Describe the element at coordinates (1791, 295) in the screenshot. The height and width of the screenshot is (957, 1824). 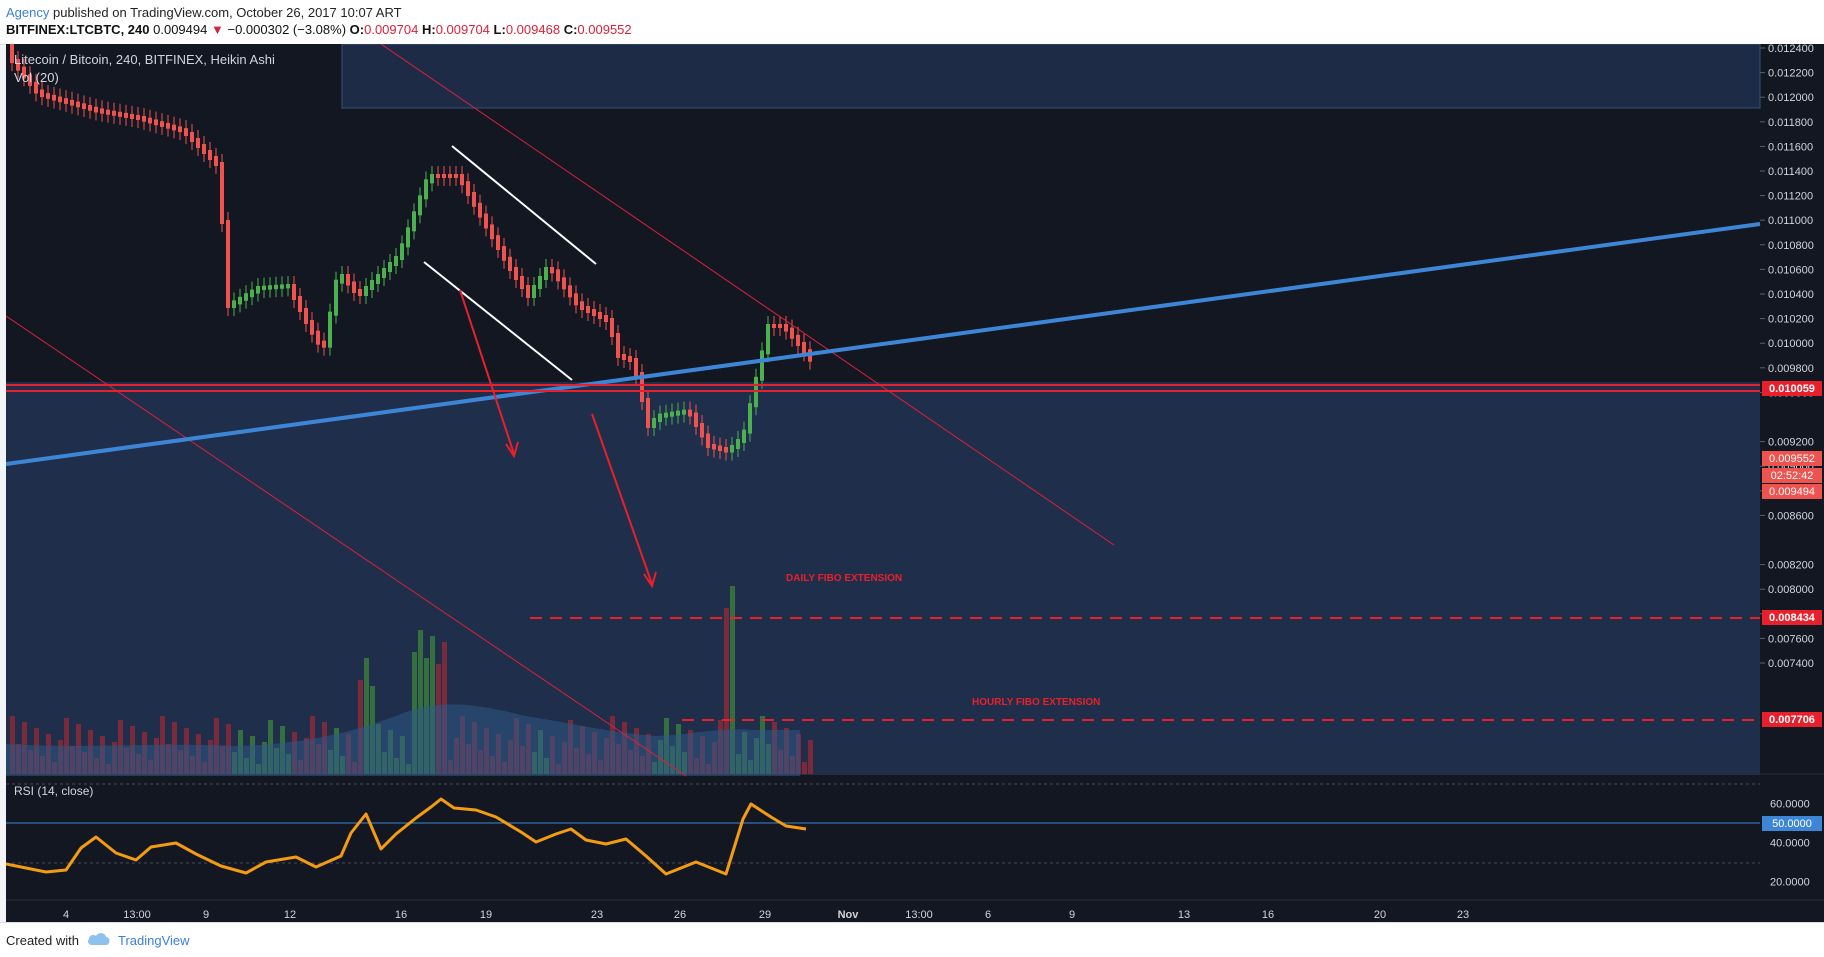
I see `price-tick-10: 0.010400` at that location.